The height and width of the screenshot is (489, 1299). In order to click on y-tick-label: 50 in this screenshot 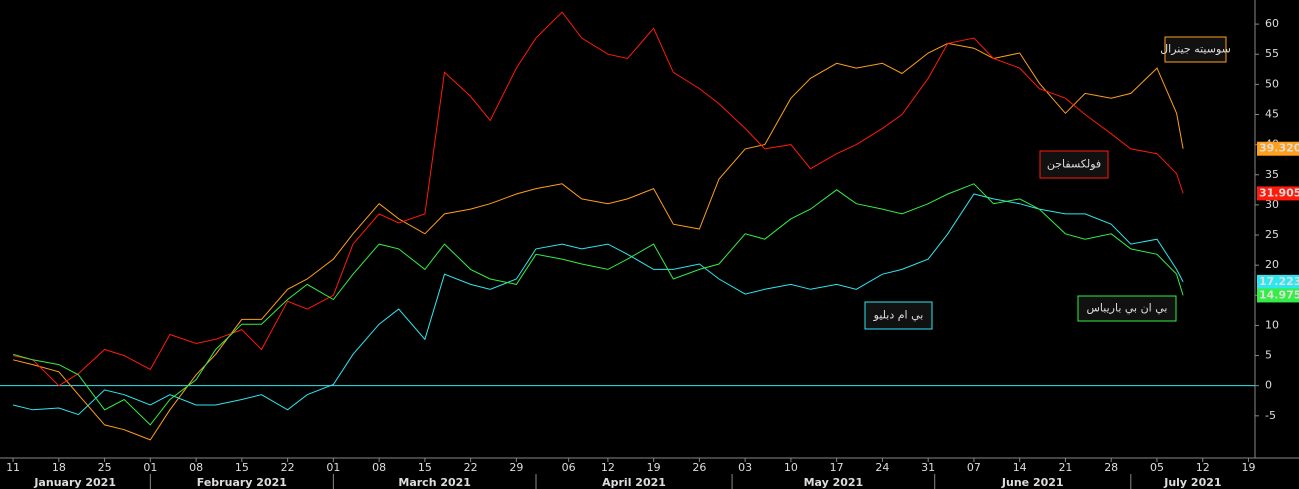, I will do `click(1272, 83)`.